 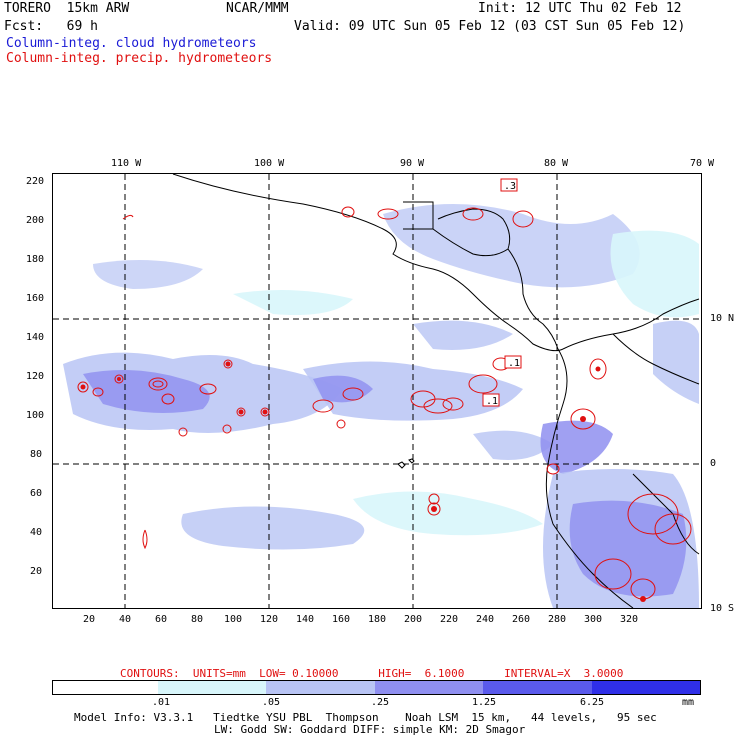 I want to click on y-tick: 80, so click(x=36, y=454).